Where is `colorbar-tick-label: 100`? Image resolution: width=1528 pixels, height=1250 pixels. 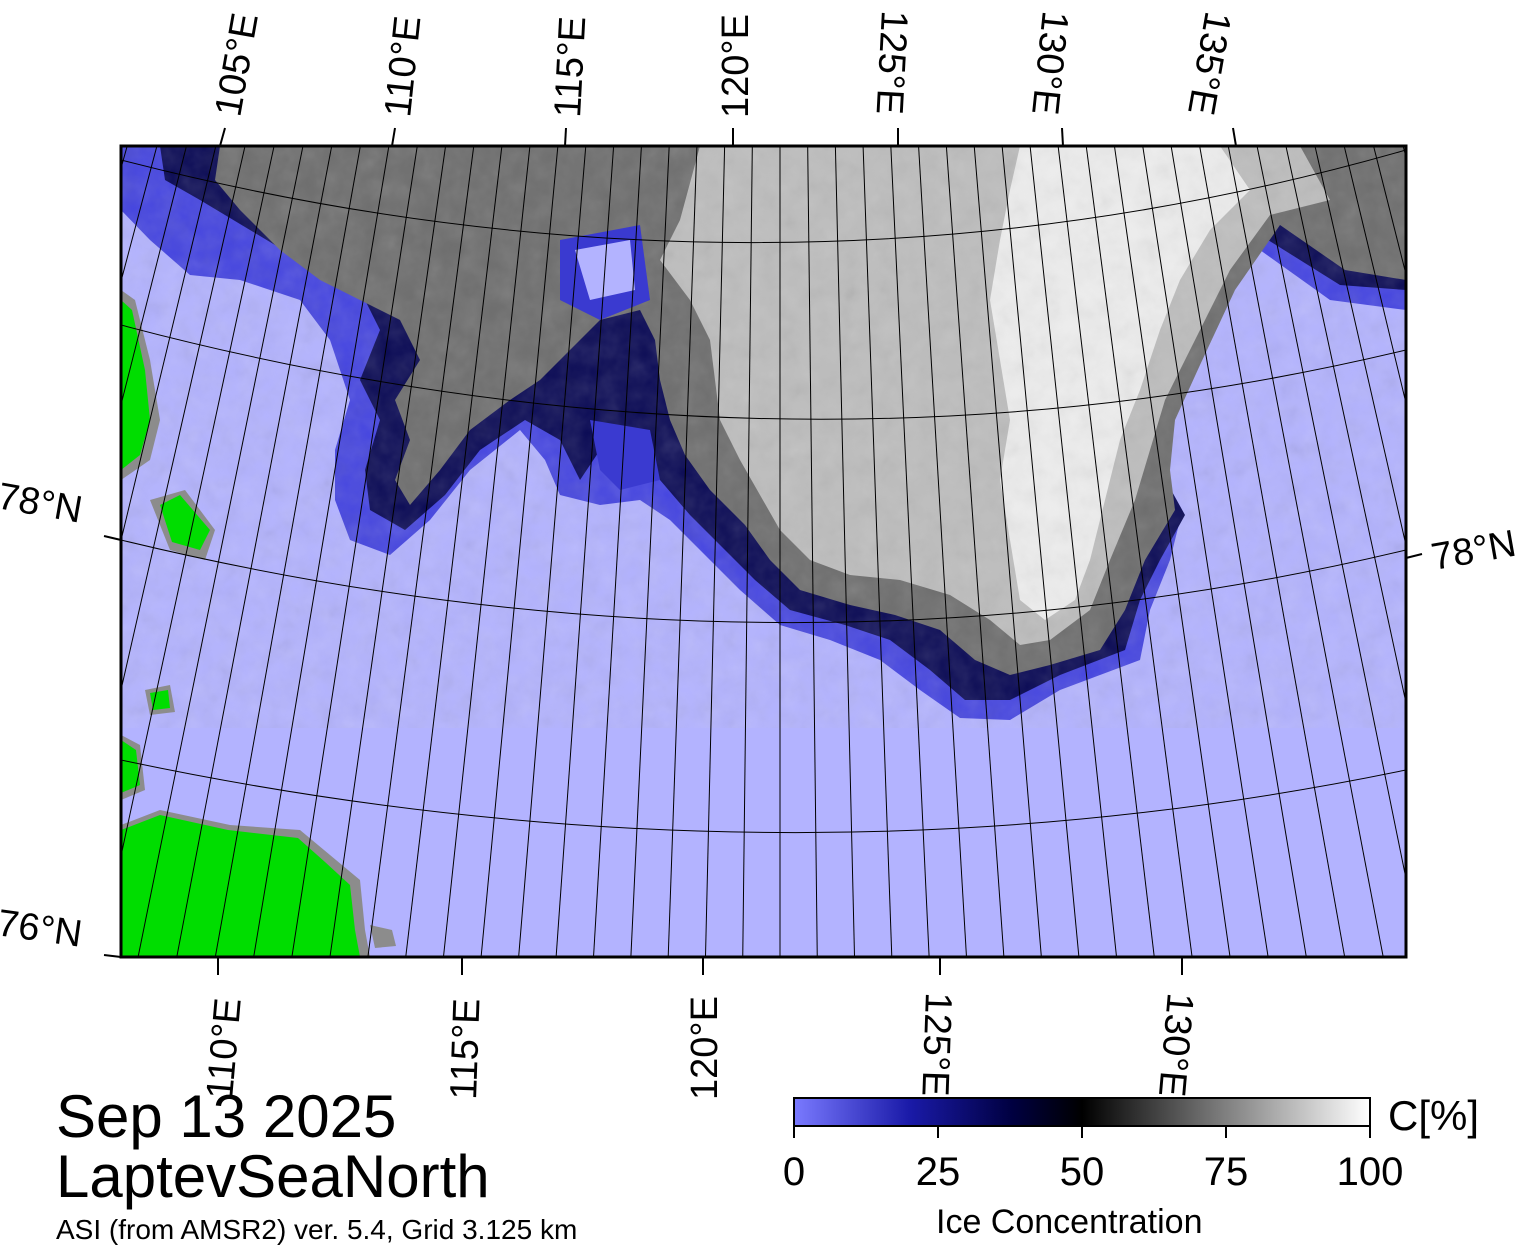
colorbar-tick-label: 100 is located at coordinates (1370, 1172).